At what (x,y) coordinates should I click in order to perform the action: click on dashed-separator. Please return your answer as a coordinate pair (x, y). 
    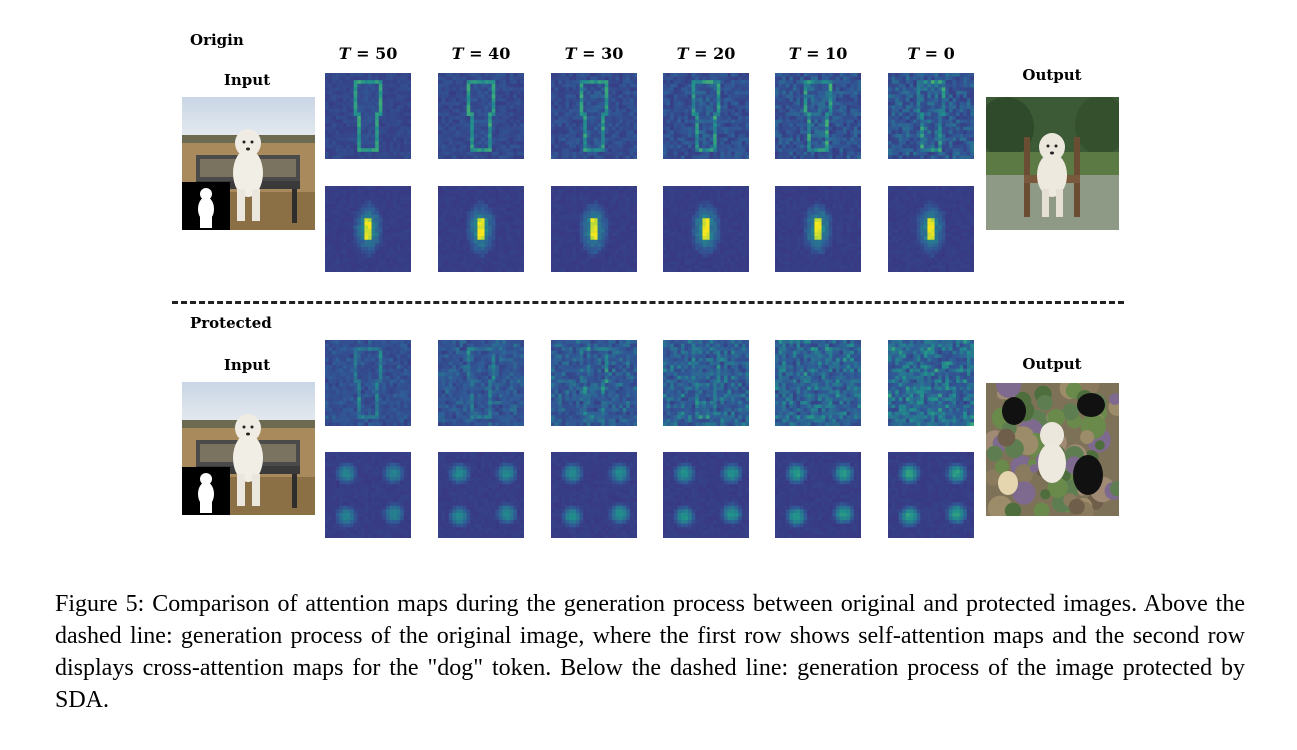
    Looking at the image, I should click on (648, 302).